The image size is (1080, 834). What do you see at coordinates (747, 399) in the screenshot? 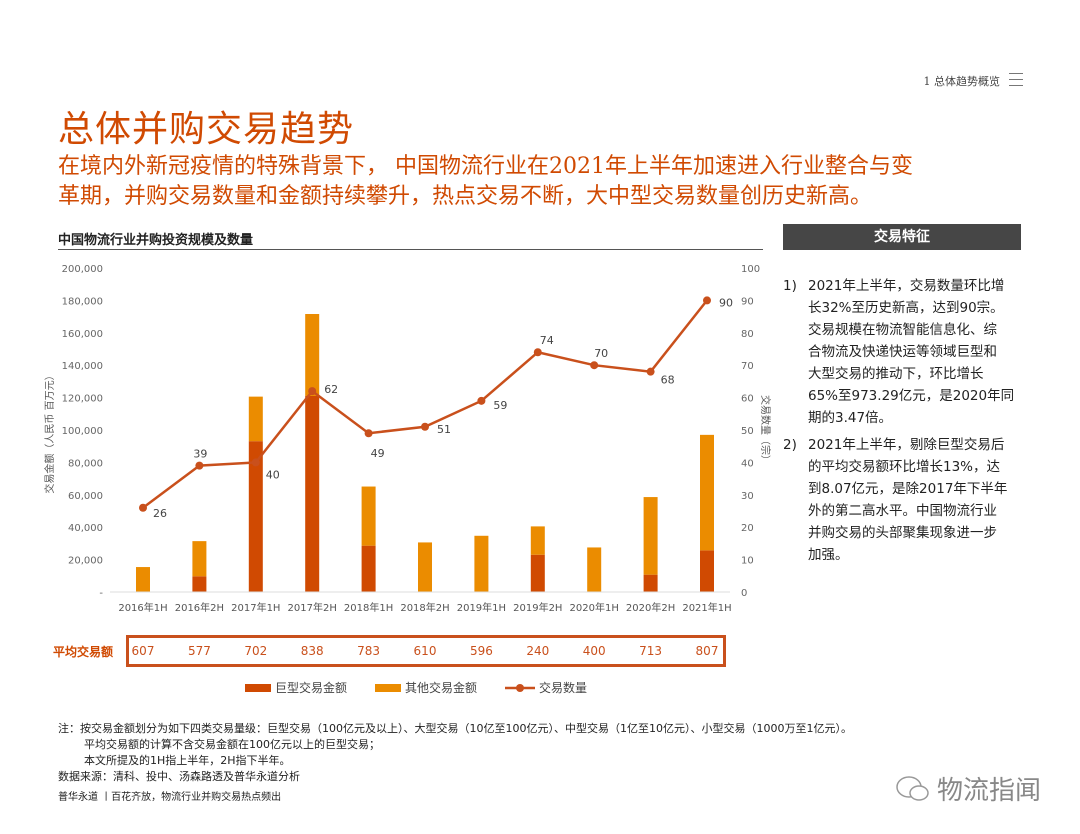
I see `y2-tick-label: 60` at bounding box center [747, 399].